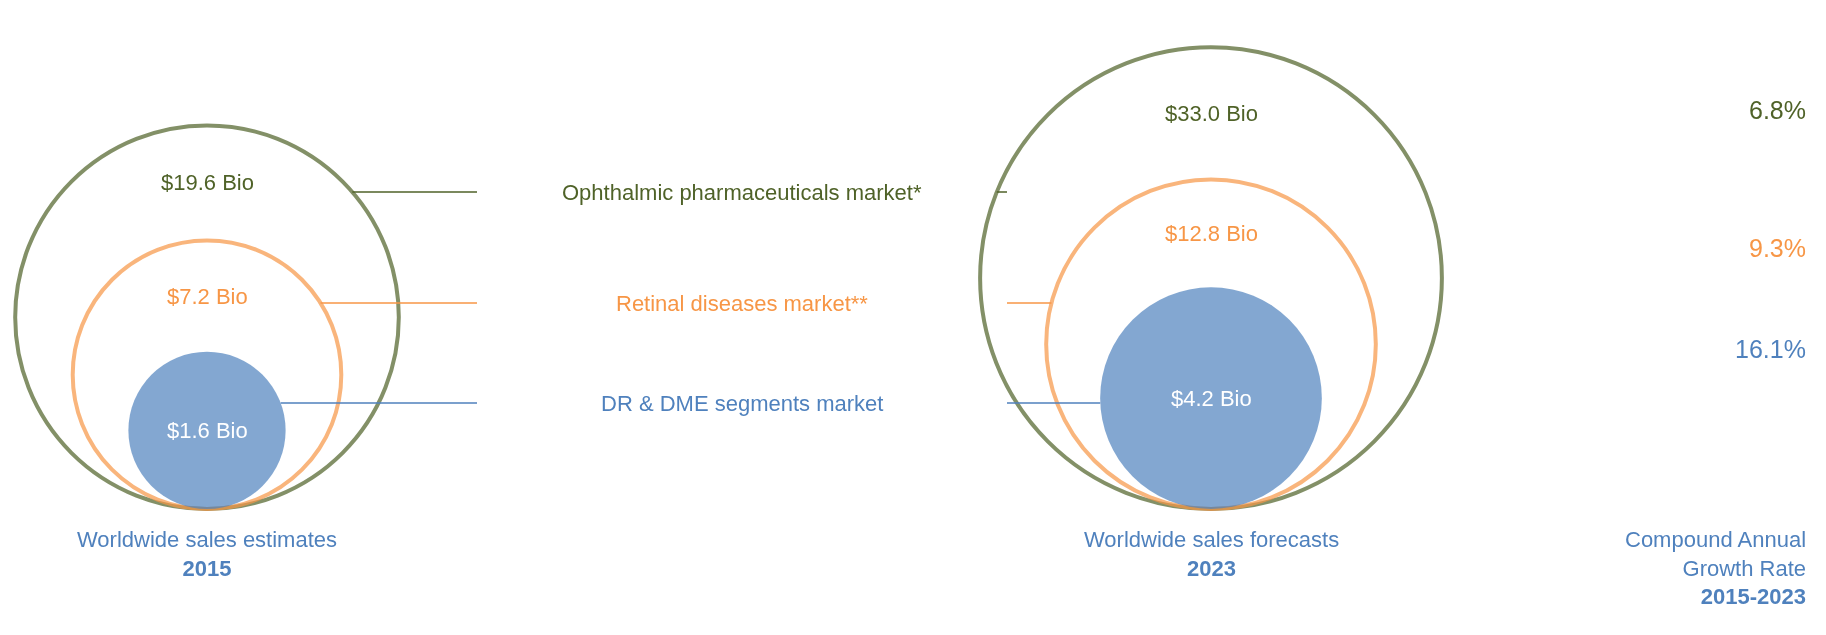  Describe the element at coordinates (1716, 568) in the screenshot. I see `text: Compound Annual Growth Rate 2015-2023` at that location.